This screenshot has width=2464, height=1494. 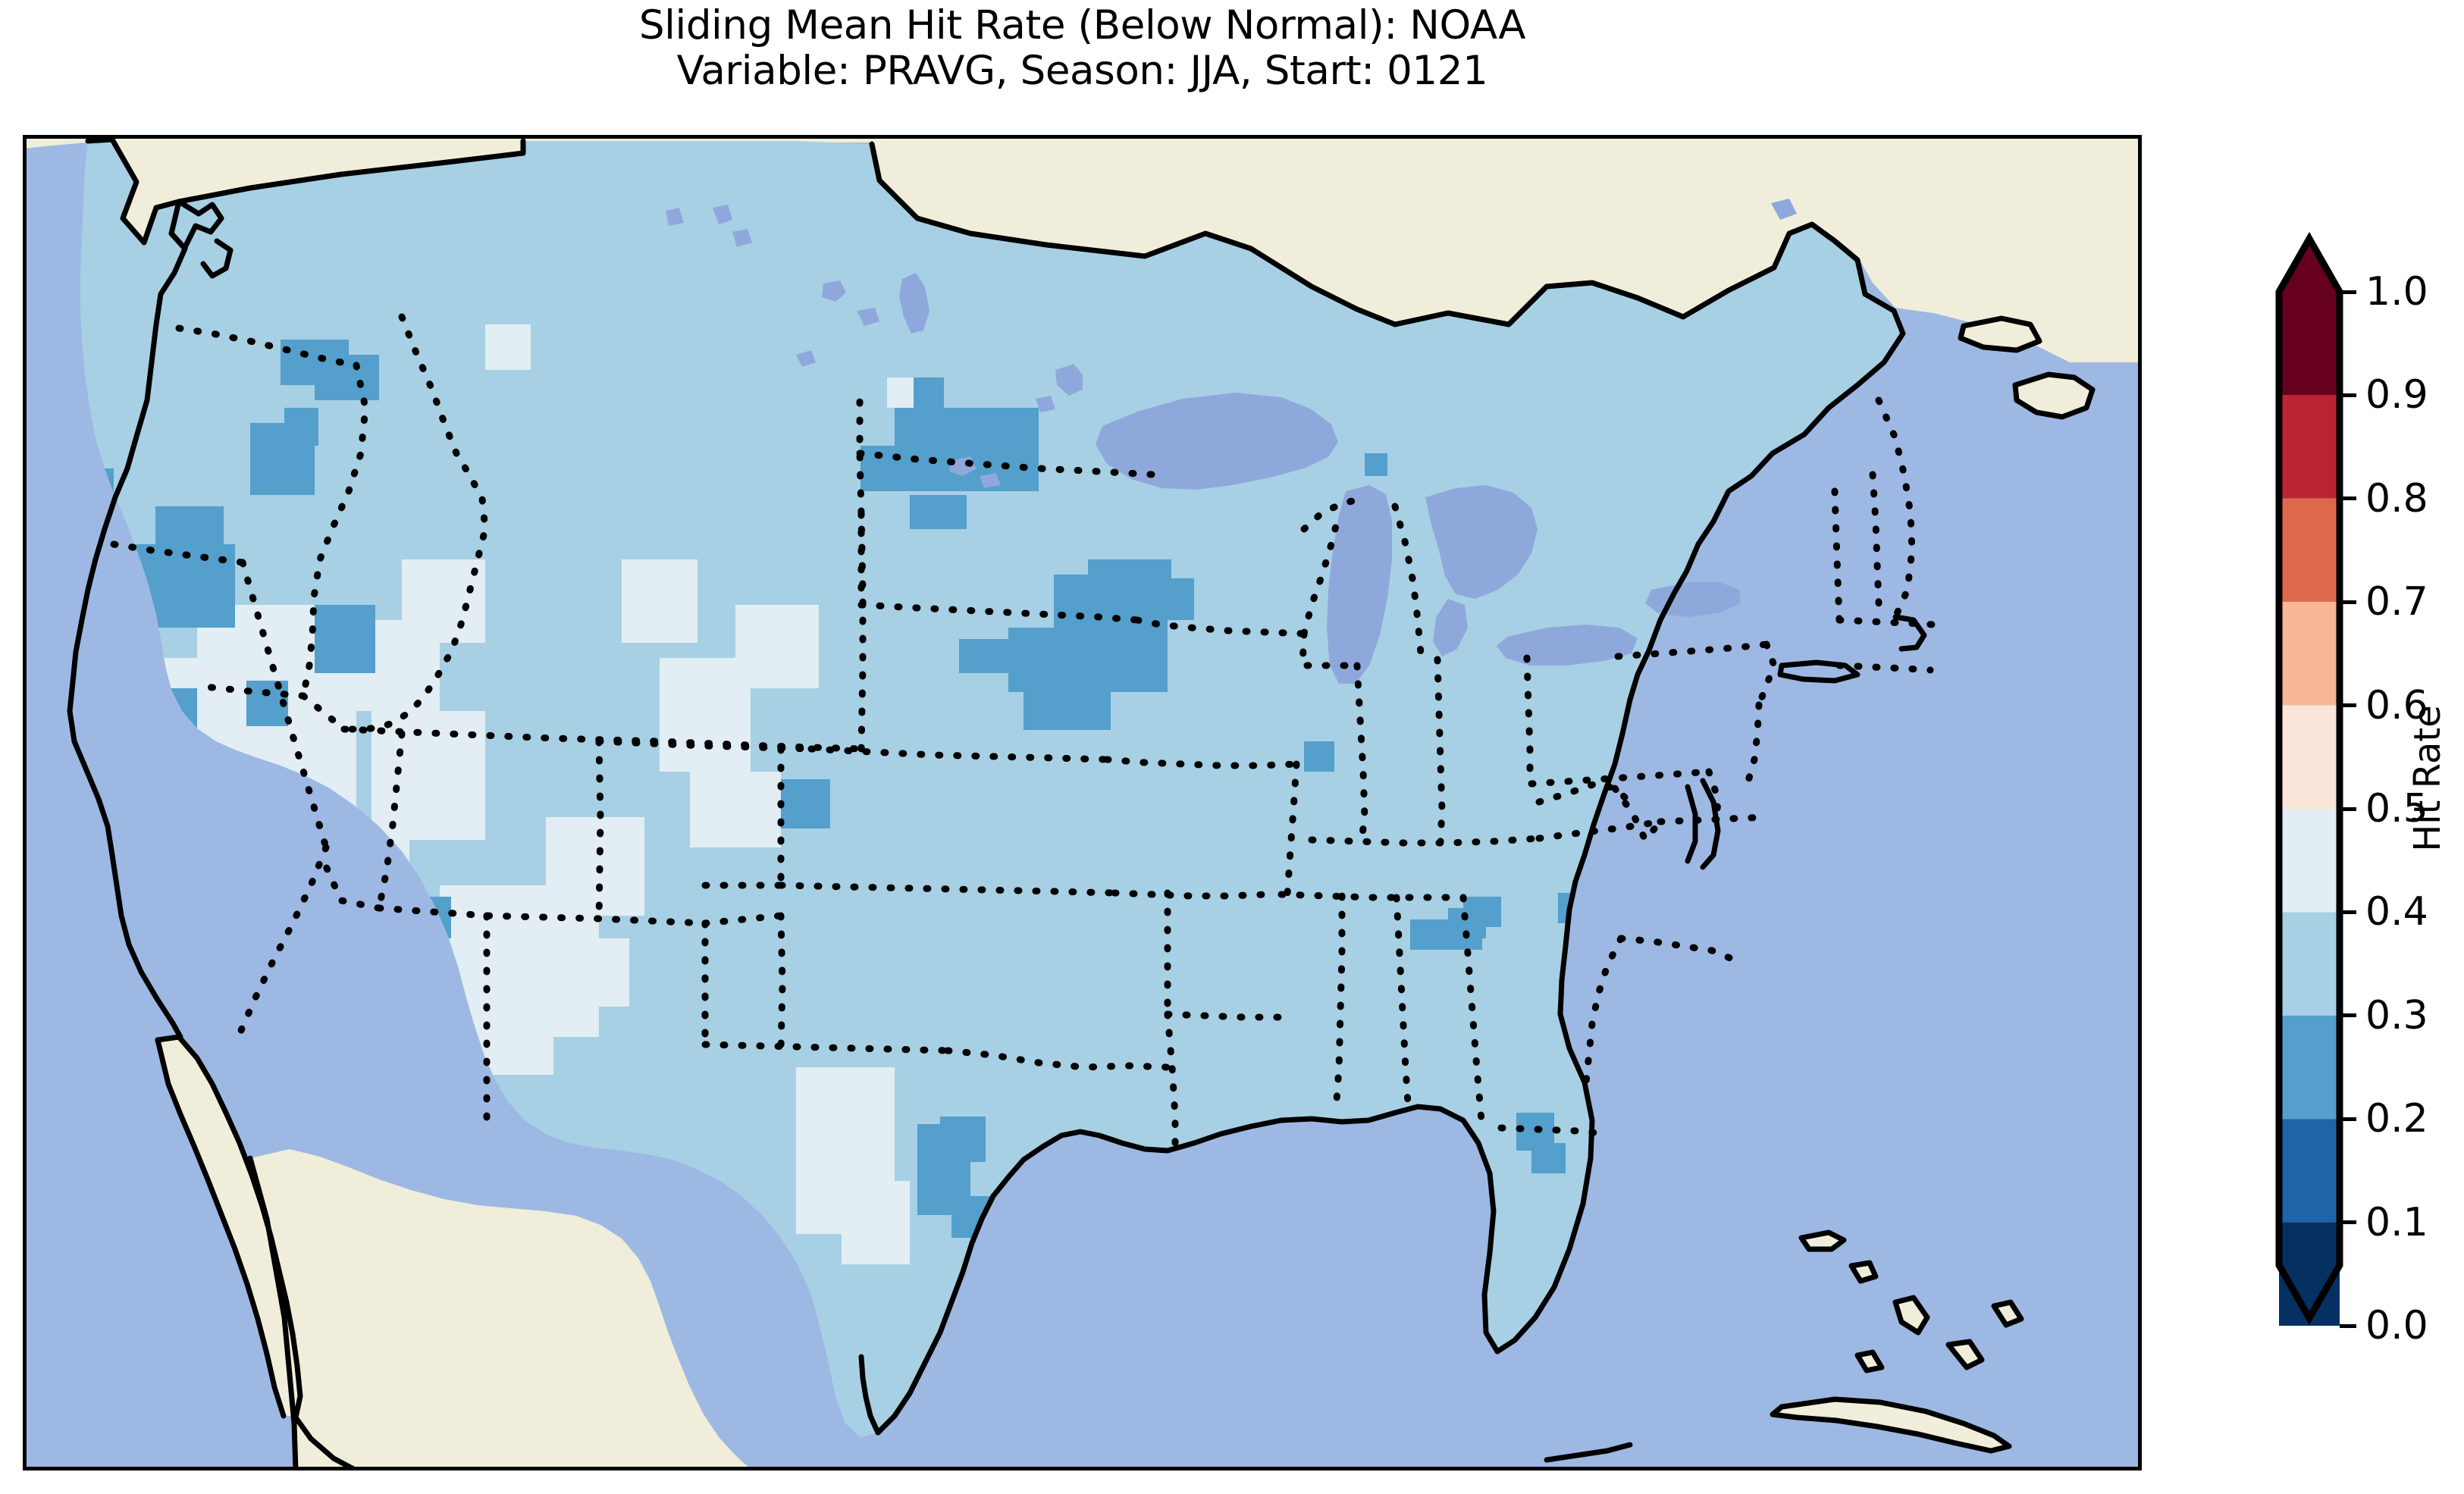 I want to click on great-lakes-layer, so click(x=1231, y=441).